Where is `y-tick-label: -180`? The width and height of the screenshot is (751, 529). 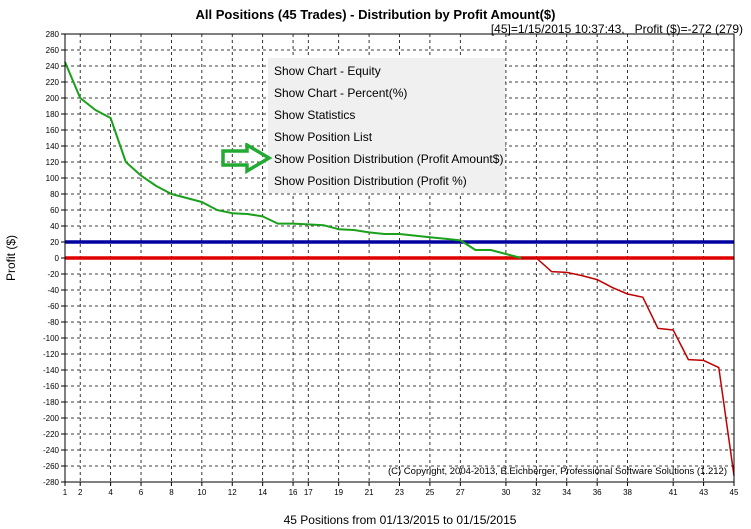
y-tick-label: -180 is located at coordinates (51, 402).